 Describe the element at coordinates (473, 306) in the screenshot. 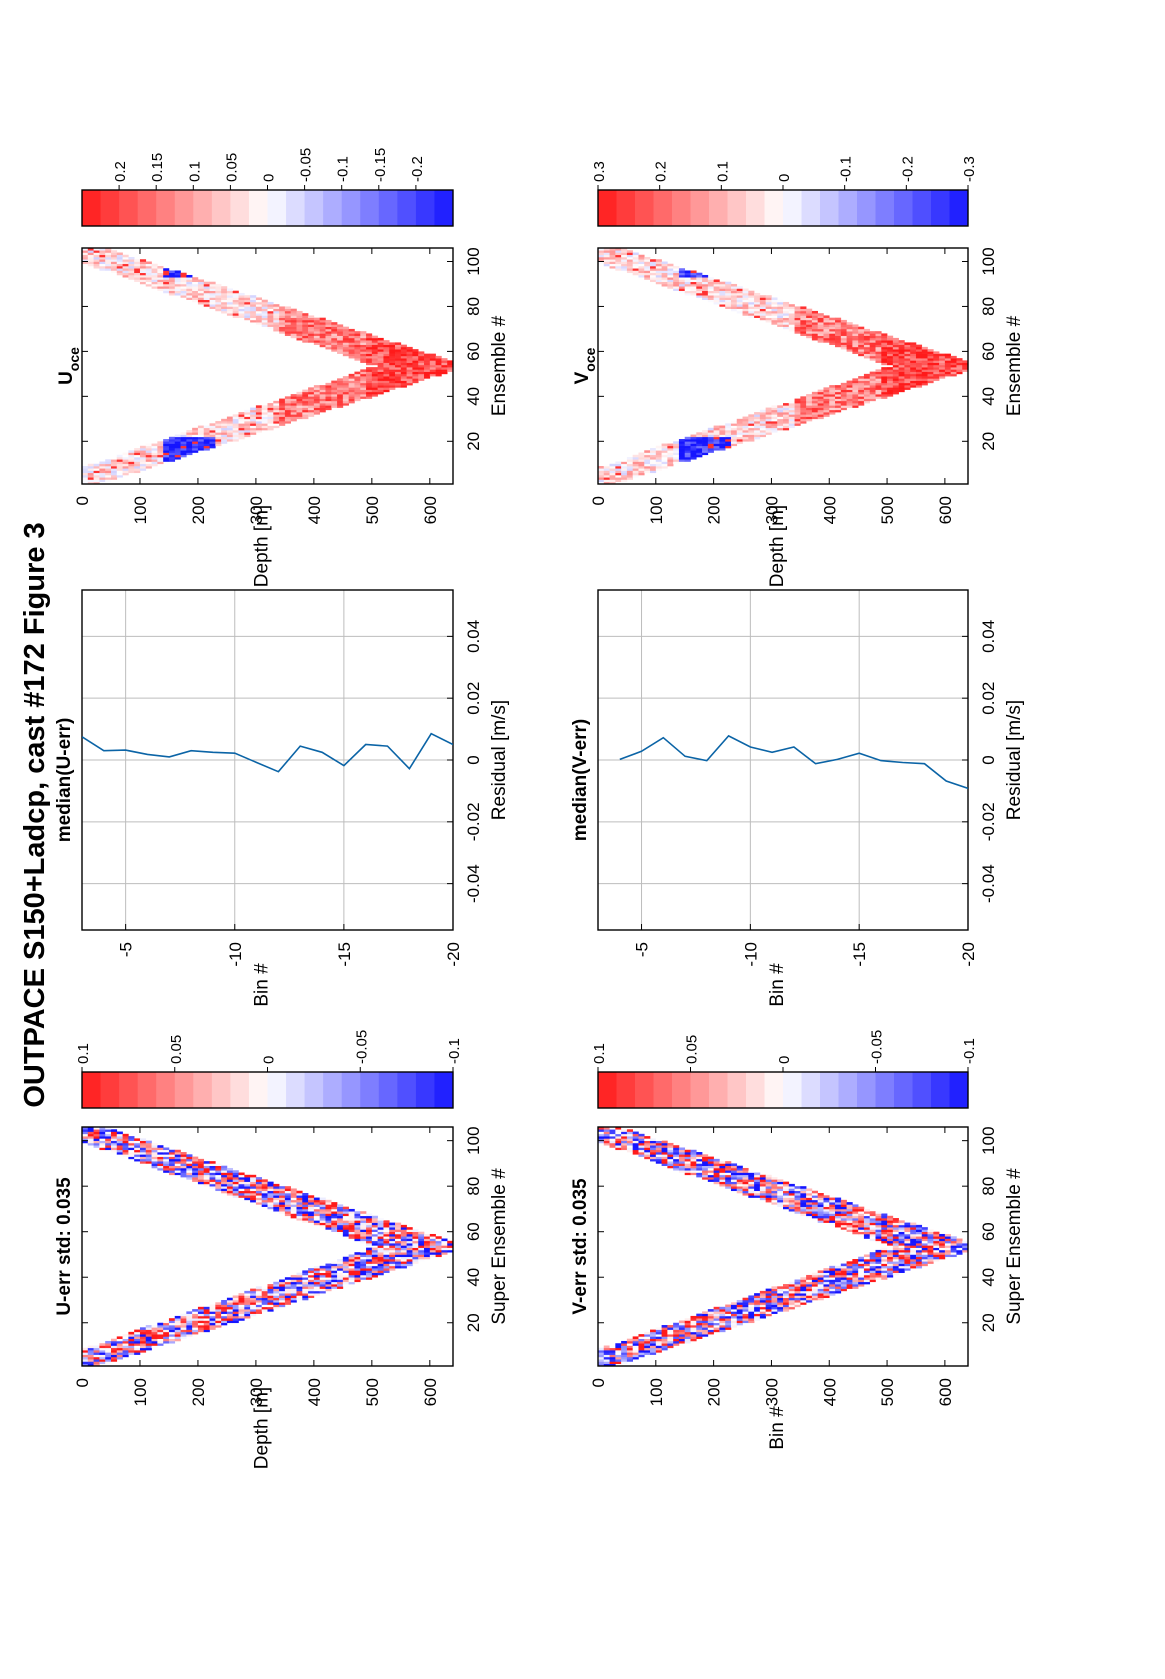

I see `x-tick-label: 80` at that location.